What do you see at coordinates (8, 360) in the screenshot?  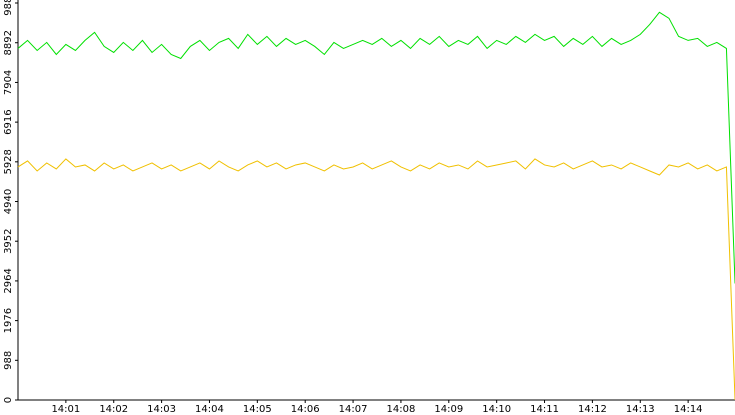 I see `y-tick-label: 988` at bounding box center [8, 360].